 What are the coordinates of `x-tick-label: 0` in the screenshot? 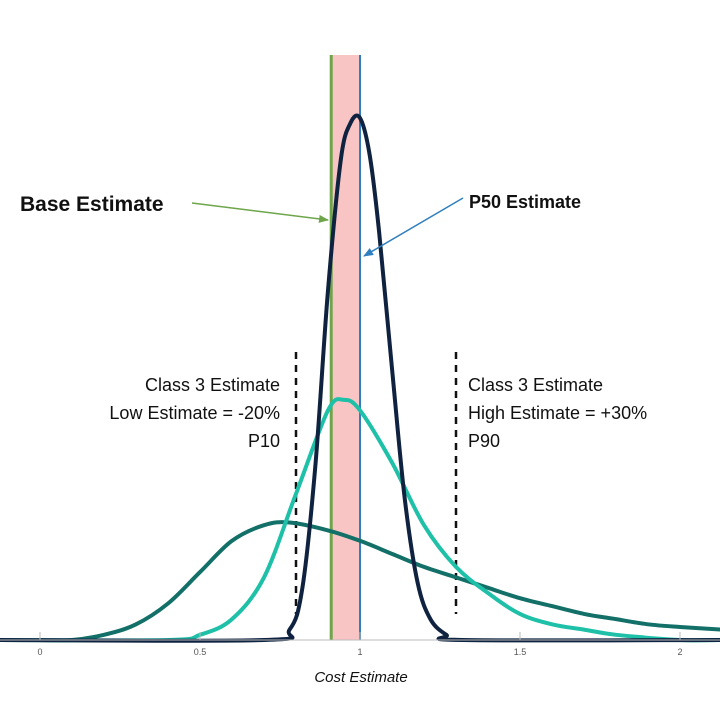 It's located at (39, 652).